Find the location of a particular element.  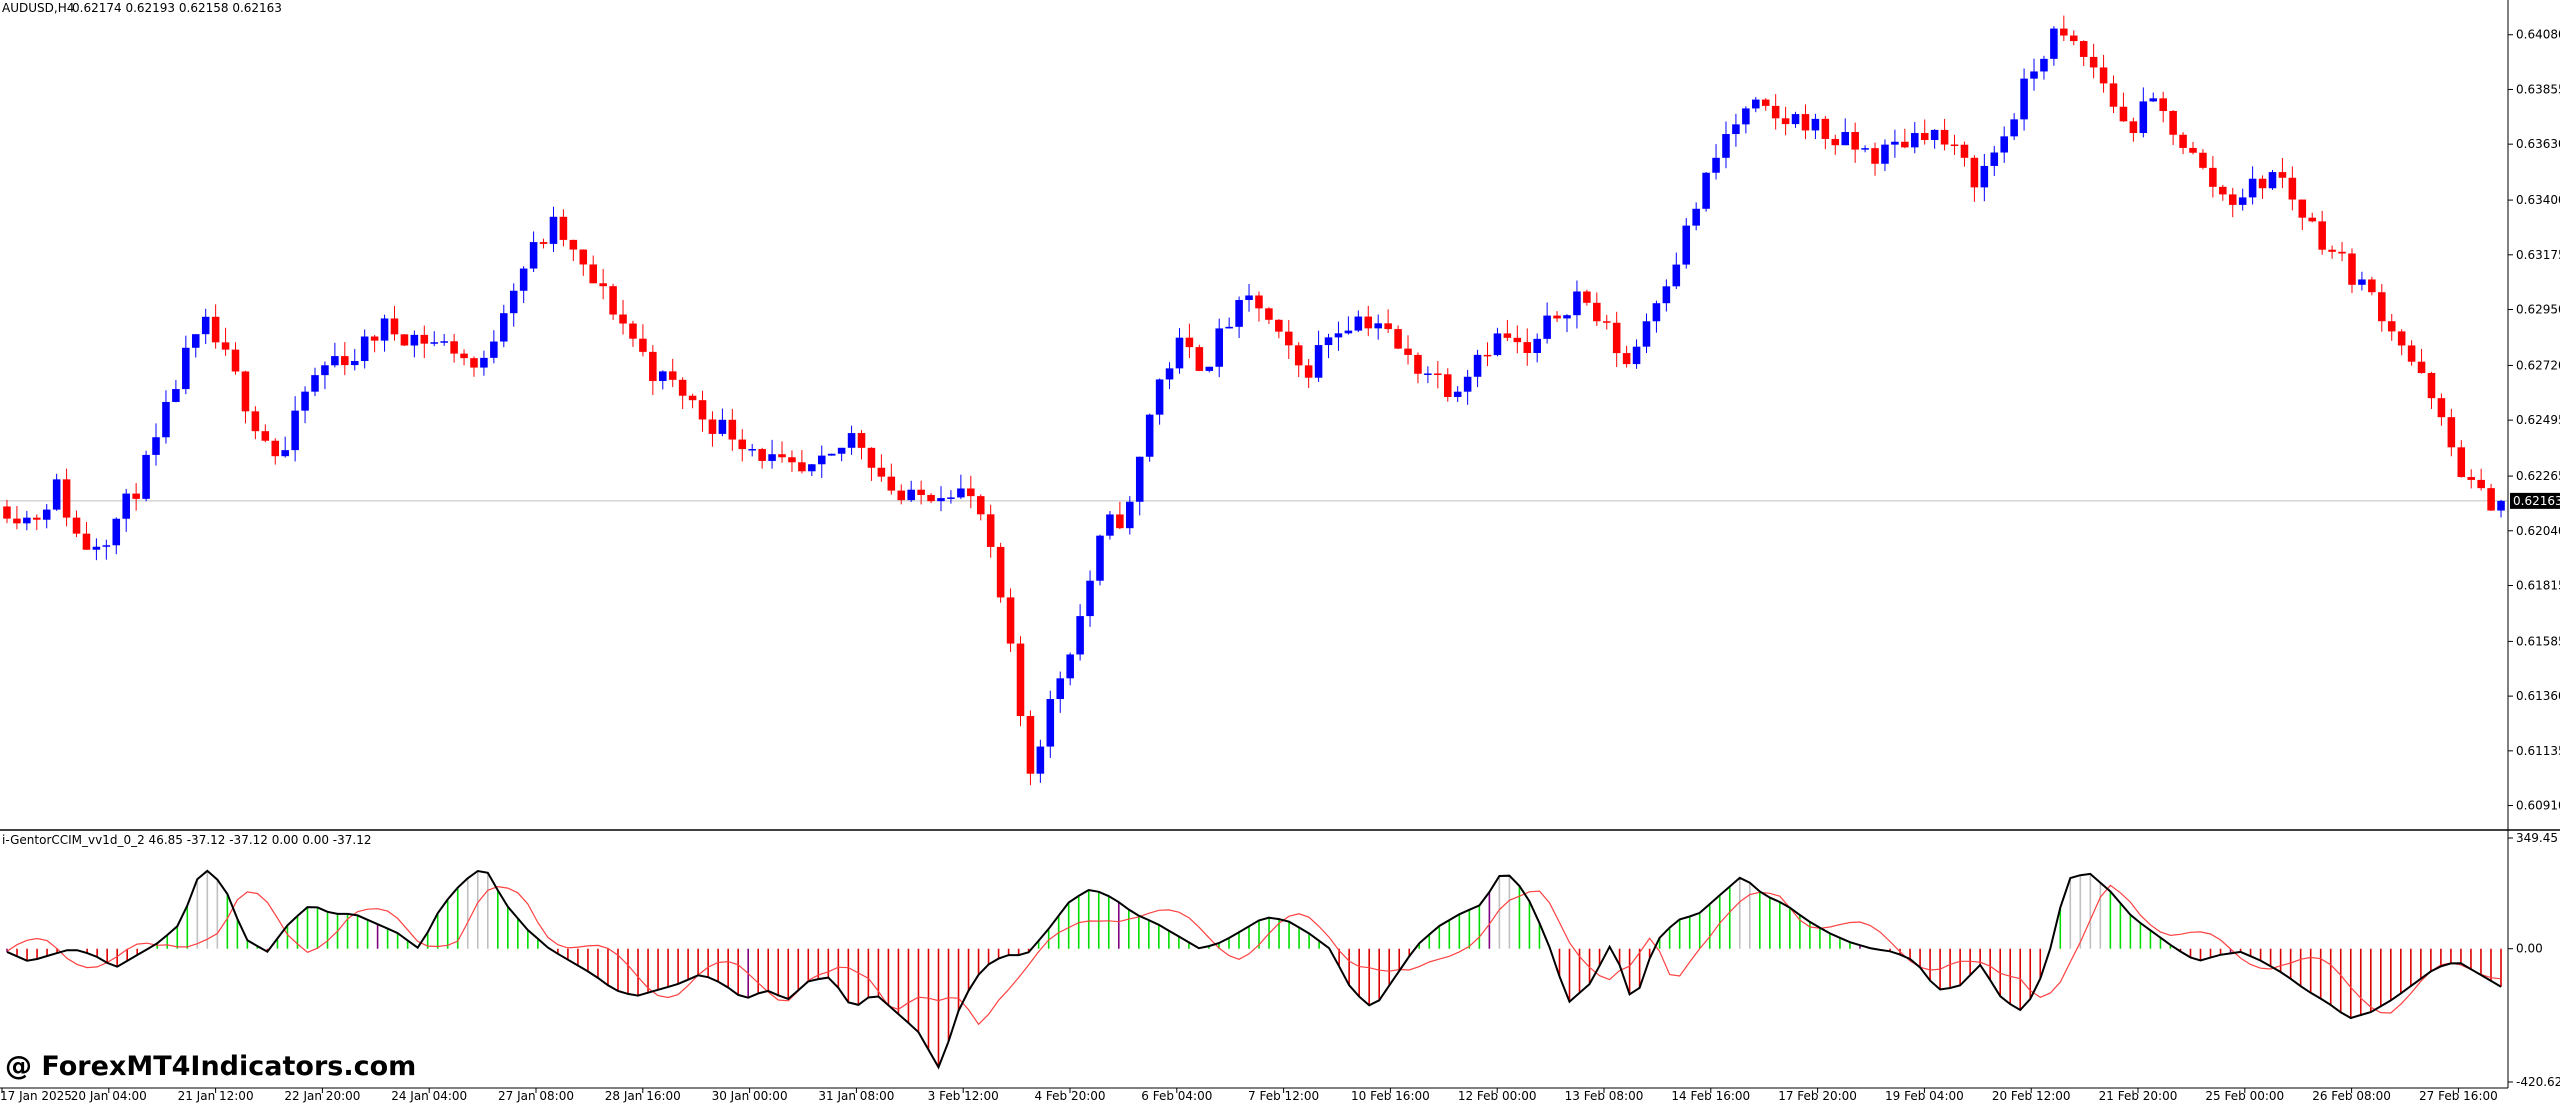

current-price-tag-background is located at coordinates (2535, 500).